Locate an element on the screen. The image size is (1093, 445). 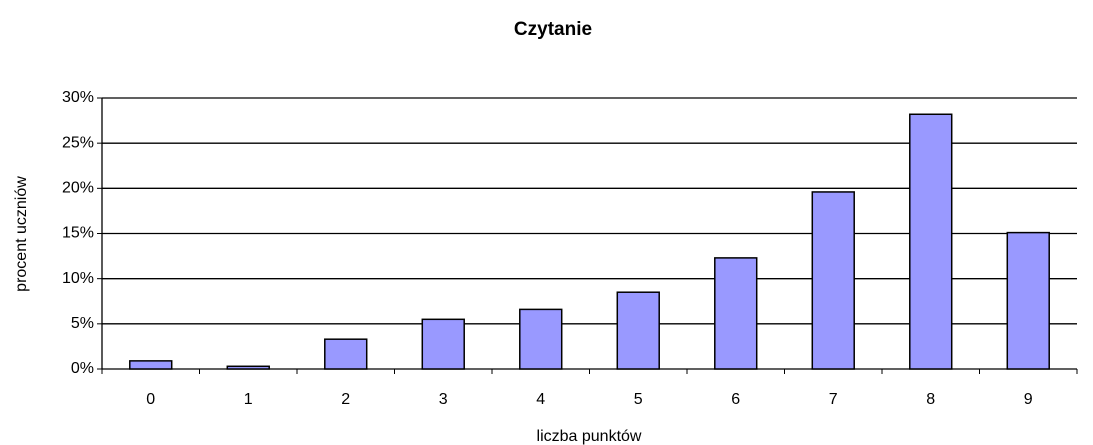
x-tick-label: 2 is located at coordinates (345, 399).